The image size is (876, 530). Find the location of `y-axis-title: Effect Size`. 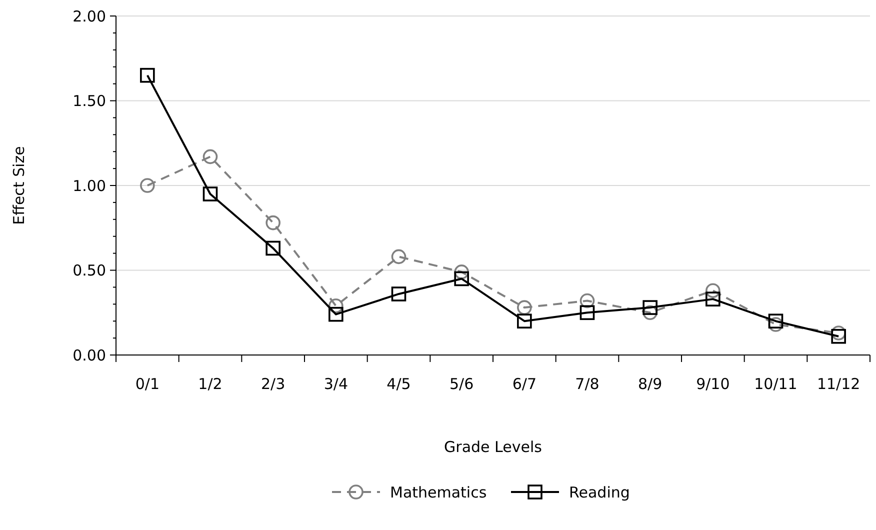

y-axis-title: Effect Size is located at coordinates (19, 185).